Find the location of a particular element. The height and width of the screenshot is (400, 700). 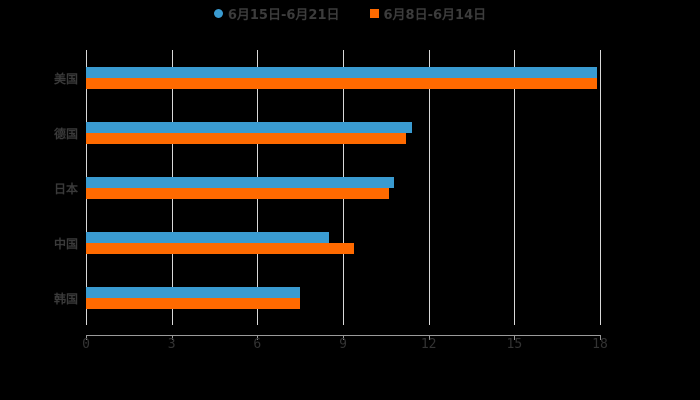

square-marker-icon is located at coordinates (374, 13).